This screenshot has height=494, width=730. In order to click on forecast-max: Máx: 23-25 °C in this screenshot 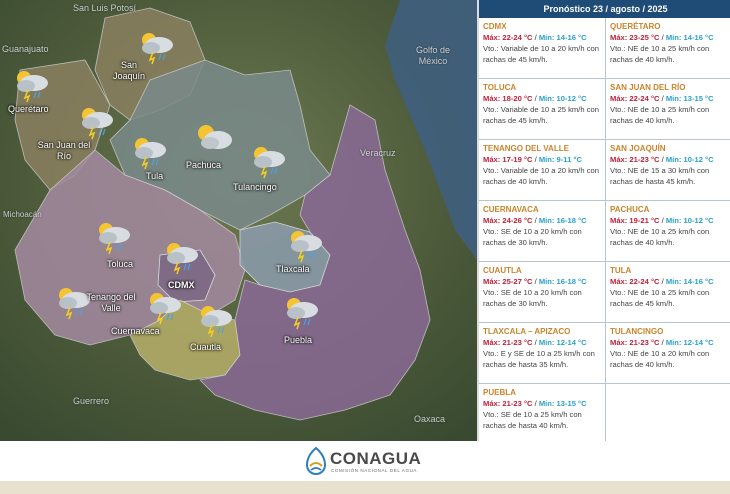, I will do `click(635, 37)`.